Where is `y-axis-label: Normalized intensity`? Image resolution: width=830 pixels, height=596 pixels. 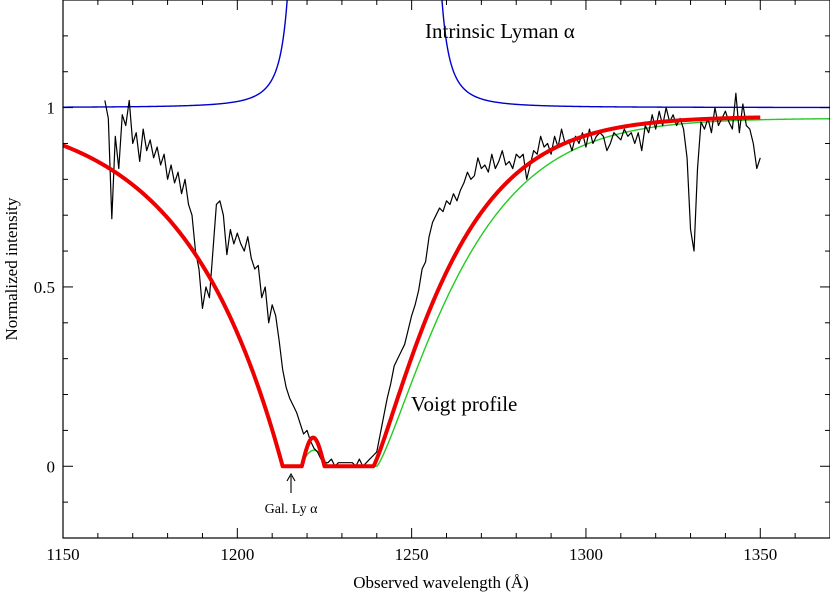
y-axis-label: Normalized intensity is located at coordinates (11, 269).